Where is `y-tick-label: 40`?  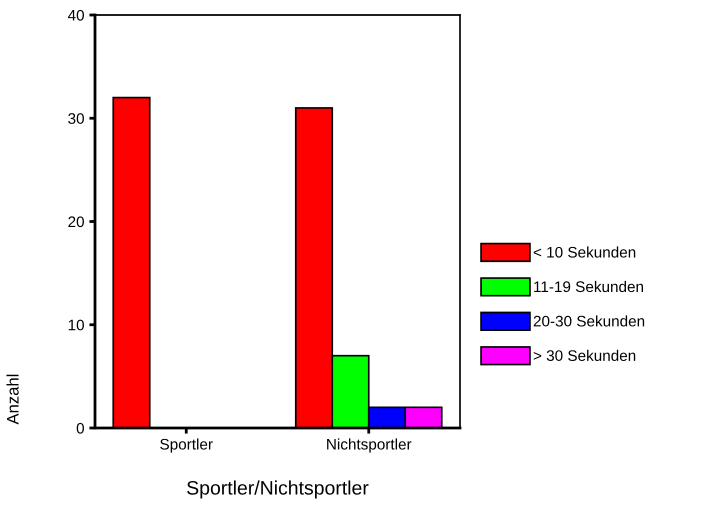
y-tick-label: 40 is located at coordinates (76, 15).